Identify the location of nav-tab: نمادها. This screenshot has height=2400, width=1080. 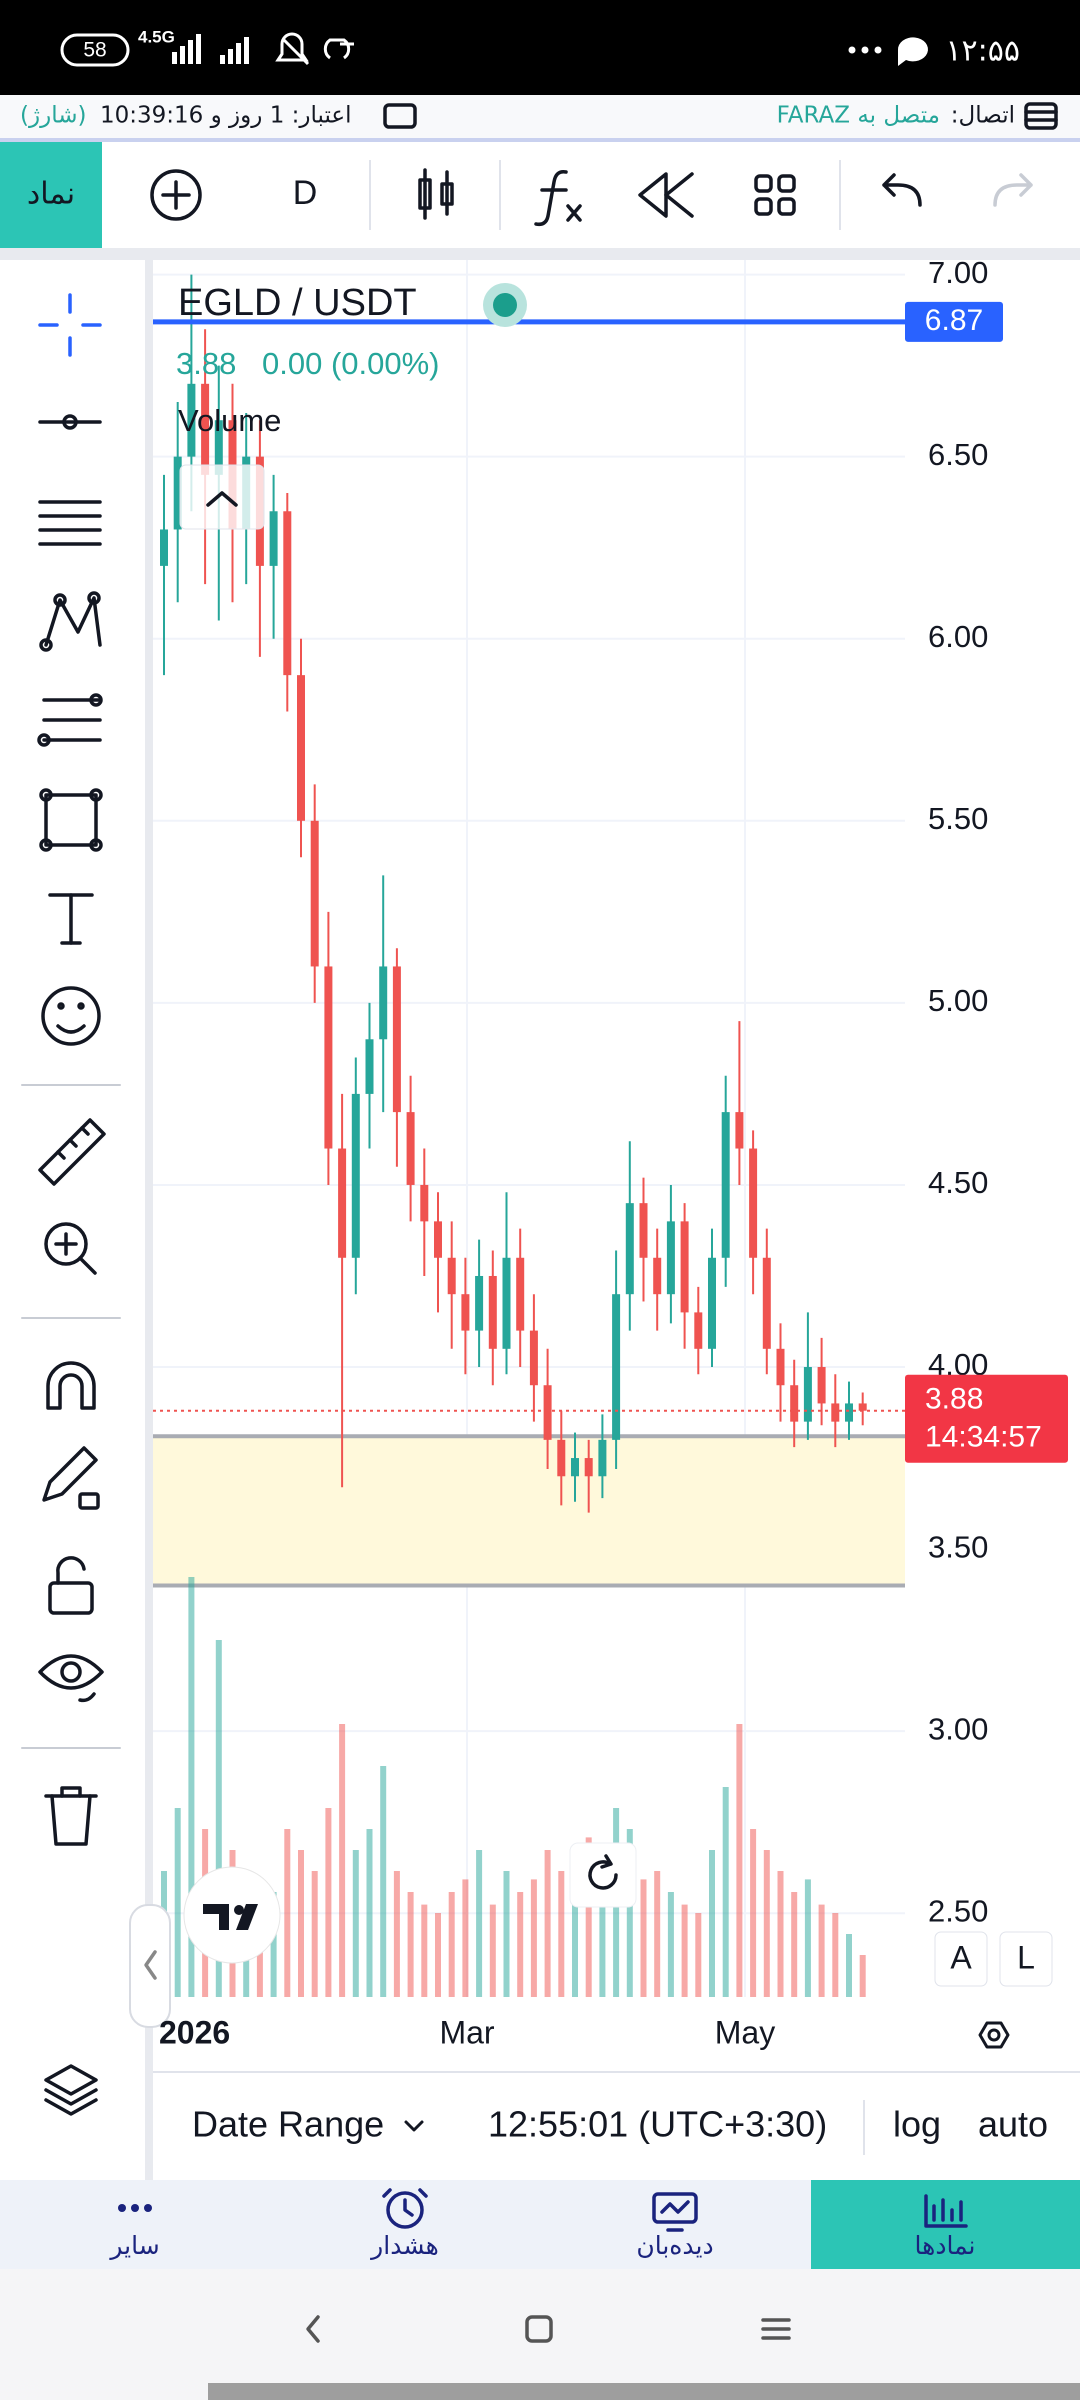
(945, 2245).